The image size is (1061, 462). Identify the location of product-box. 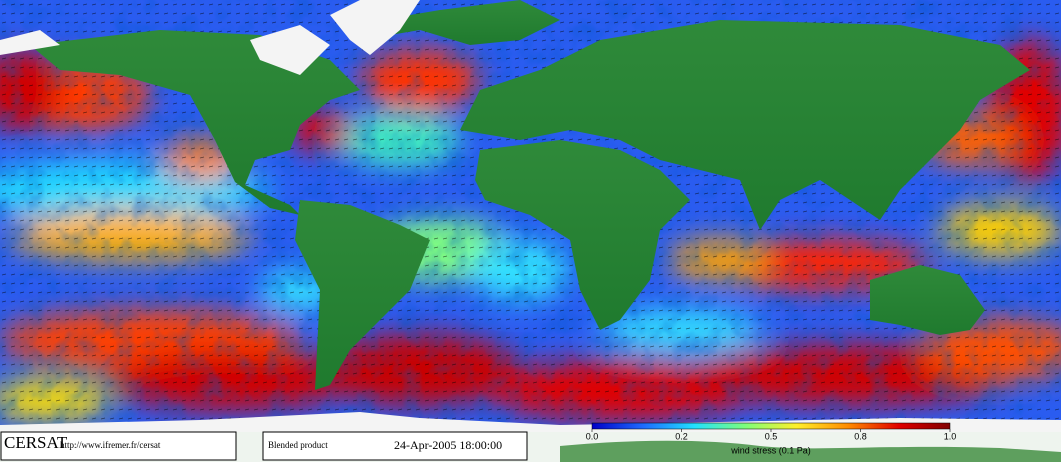
(395, 446).